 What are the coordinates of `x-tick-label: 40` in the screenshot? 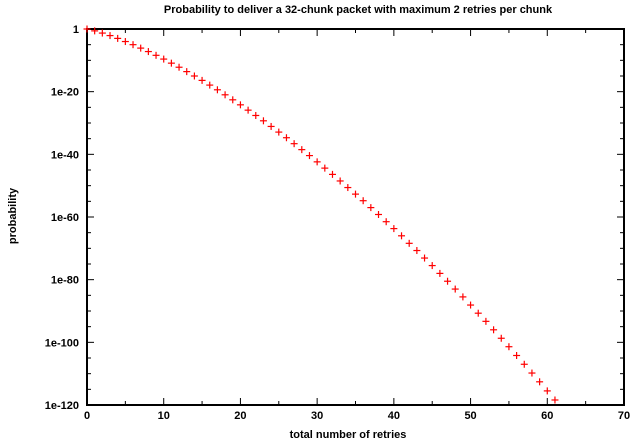 It's located at (394, 416).